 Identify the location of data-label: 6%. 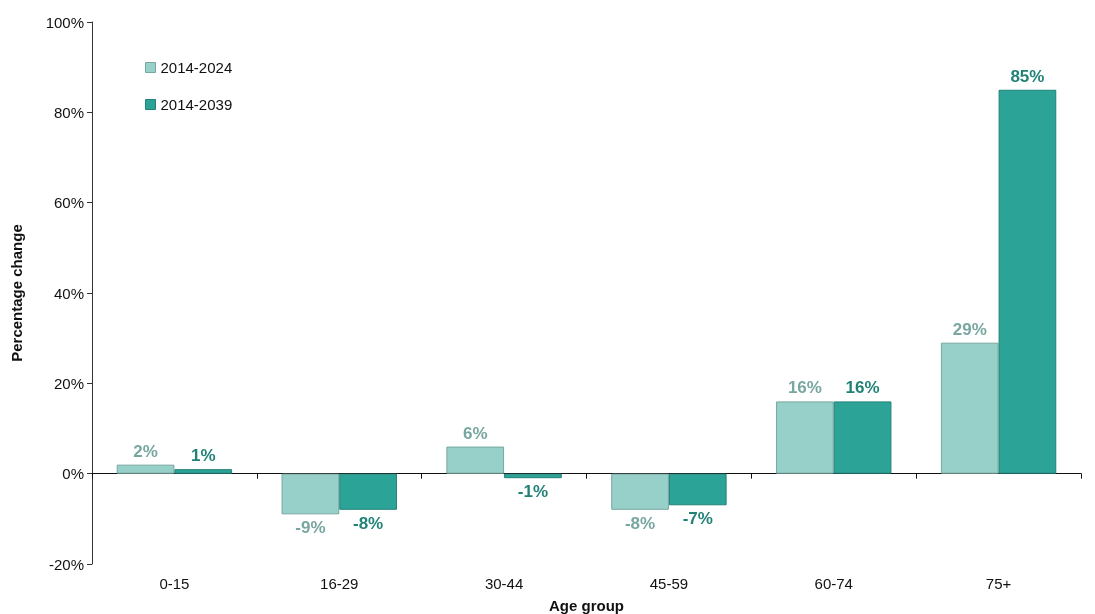
(475, 433).